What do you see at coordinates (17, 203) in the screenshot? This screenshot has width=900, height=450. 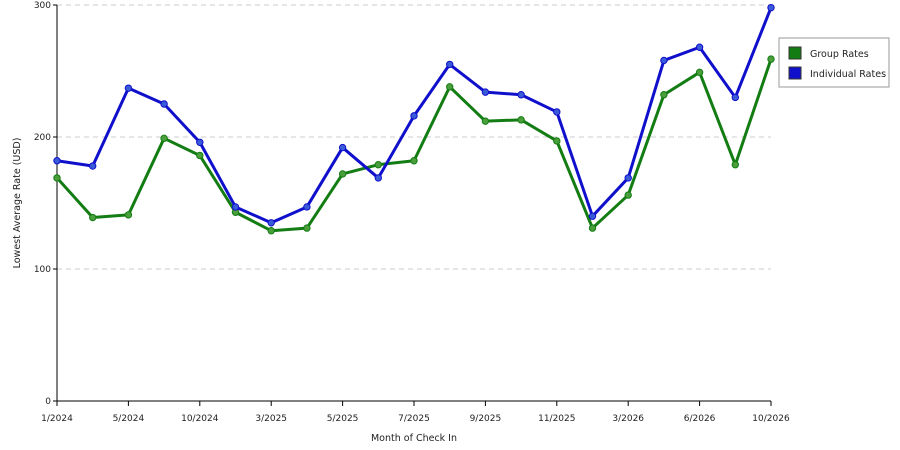 I see `y-axis-title: Lowest Average Rate (USD)` at bounding box center [17, 203].